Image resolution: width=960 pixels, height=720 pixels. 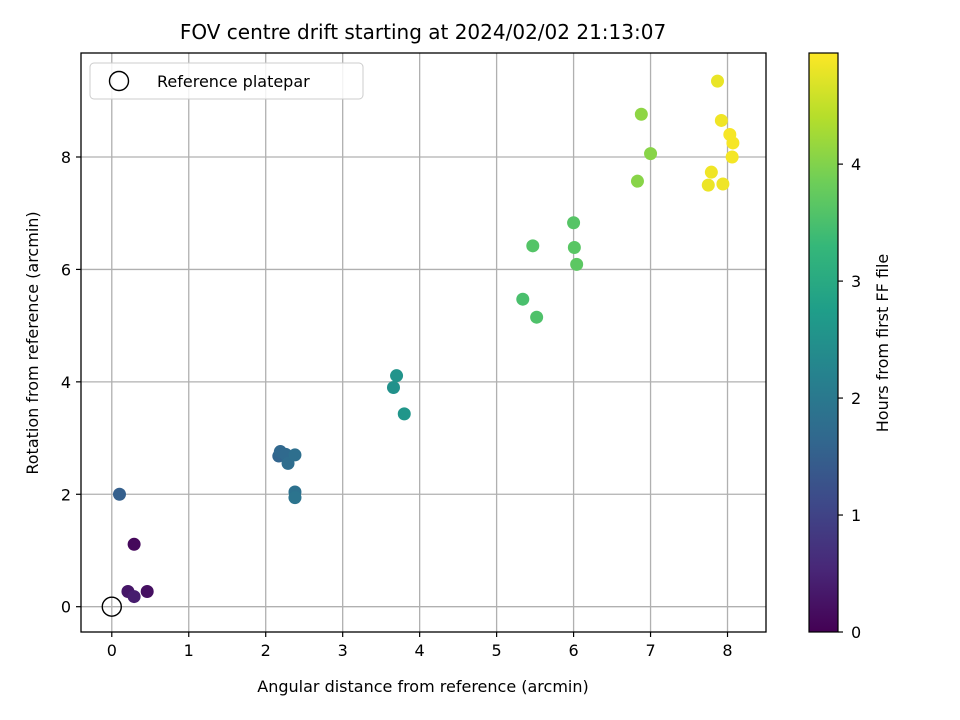 I want to click on x-axis-label: Angular distance from reference (arcmin), so click(x=422, y=686).